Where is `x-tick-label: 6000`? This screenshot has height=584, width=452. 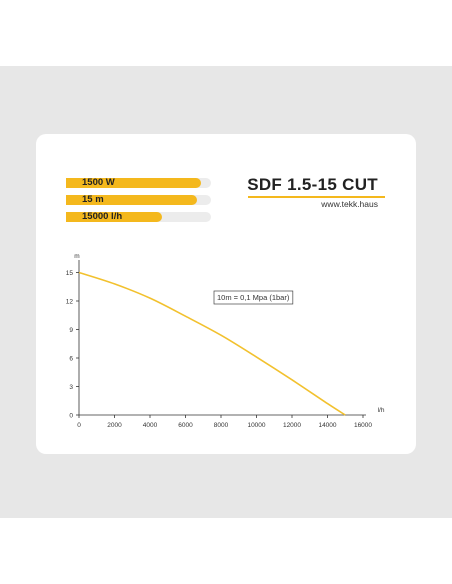 x-tick-label: 6000 is located at coordinates (185, 425).